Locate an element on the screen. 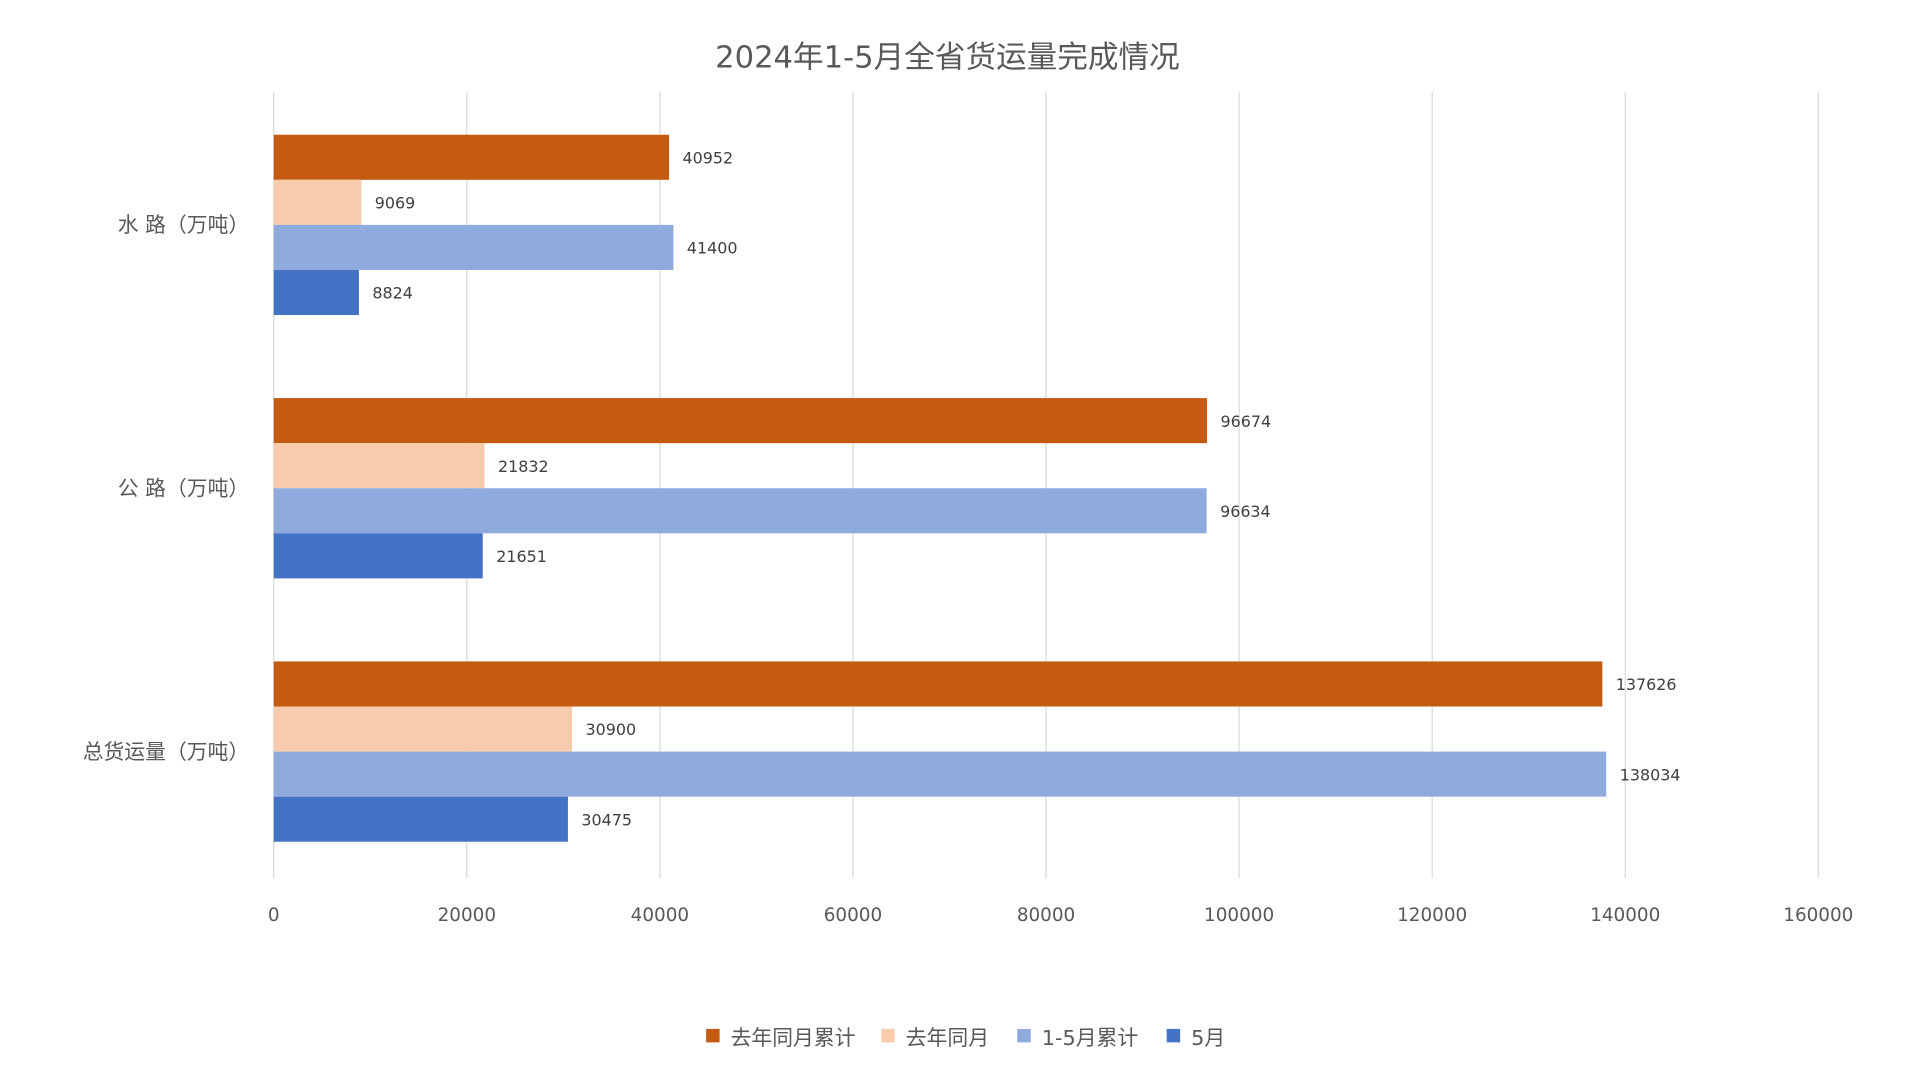  x-tick-label: 40000 is located at coordinates (660, 915).